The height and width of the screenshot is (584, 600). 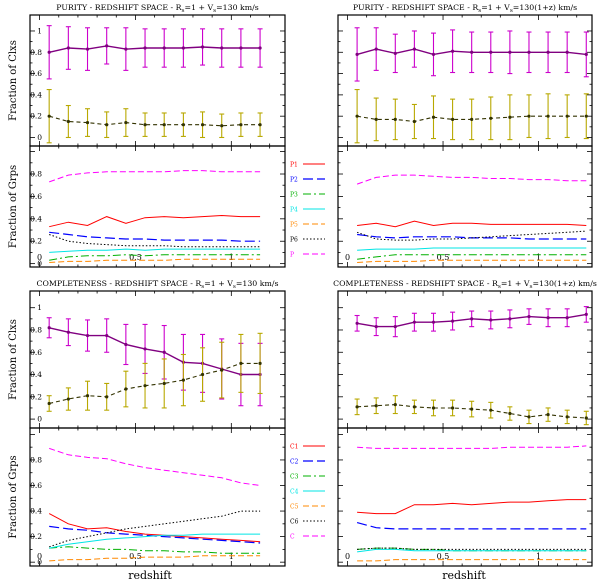 What do you see at coordinates (155, 541) in the screenshot?
I see `series-line-C4` at bounding box center [155, 541].